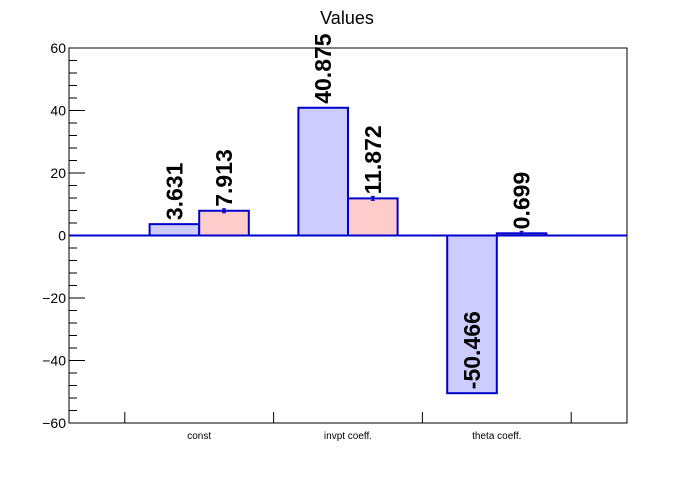 Image resolution: width=696 pixels, height=477 pixels. Describe the element at coordinates (199, 436) in the screenshot. I see `x-category-label: const` at that location.